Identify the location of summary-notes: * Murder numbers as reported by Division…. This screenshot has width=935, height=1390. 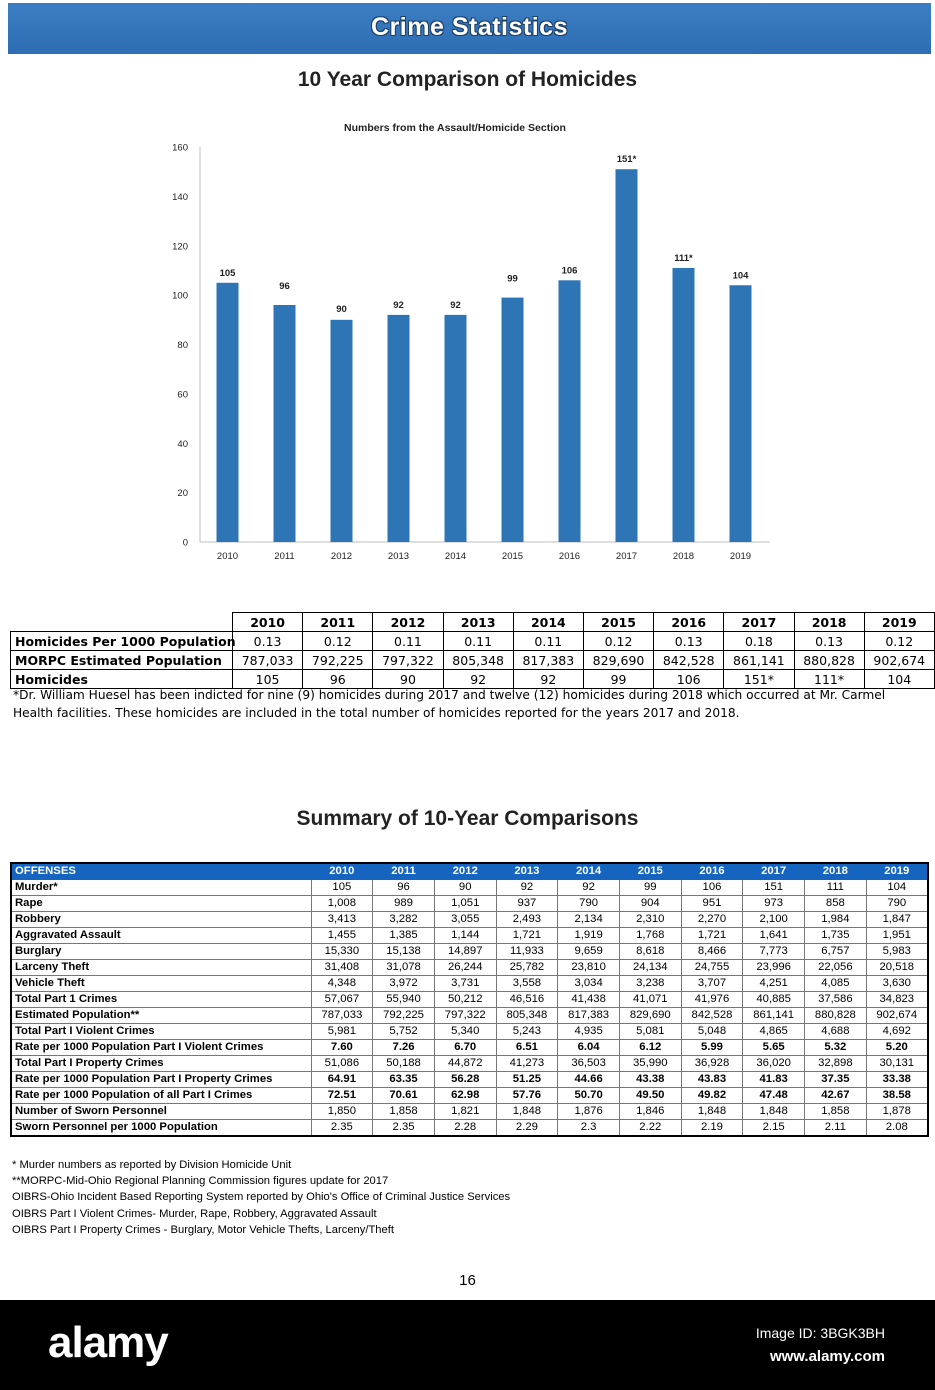
(261, 1197).